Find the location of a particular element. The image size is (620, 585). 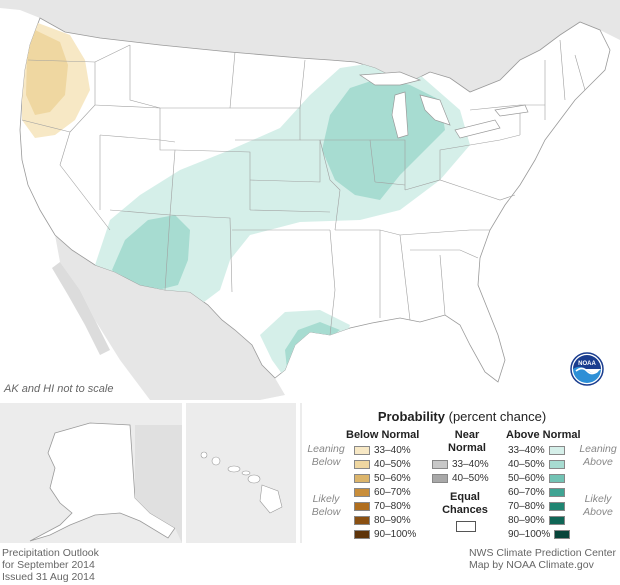

near-normal-header: Near Normal is located at coordinates (467, 441).